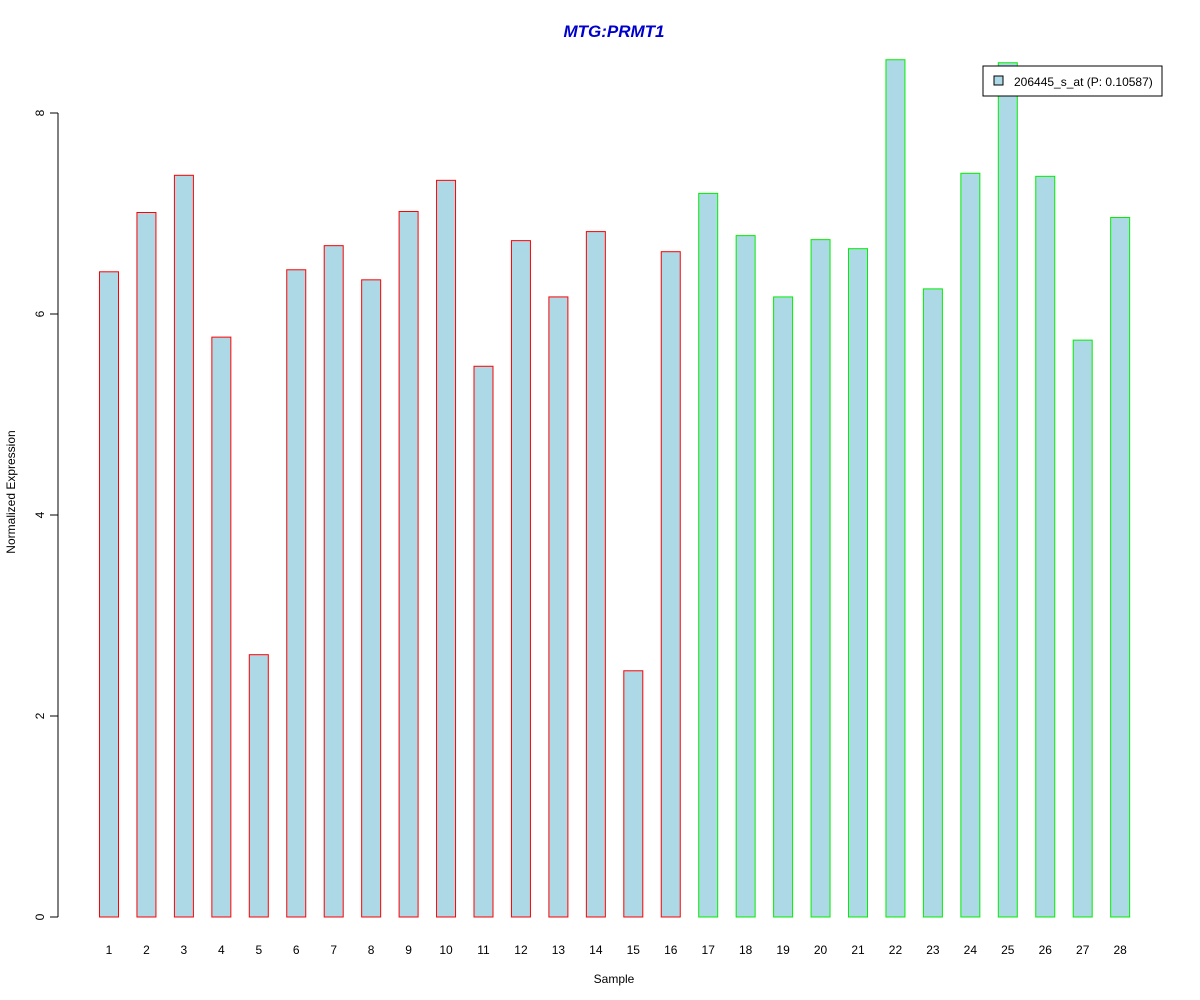  Describe the element at coordinates (446, 950) in the screenshot. I see `x-tick-label: 10` at that location.